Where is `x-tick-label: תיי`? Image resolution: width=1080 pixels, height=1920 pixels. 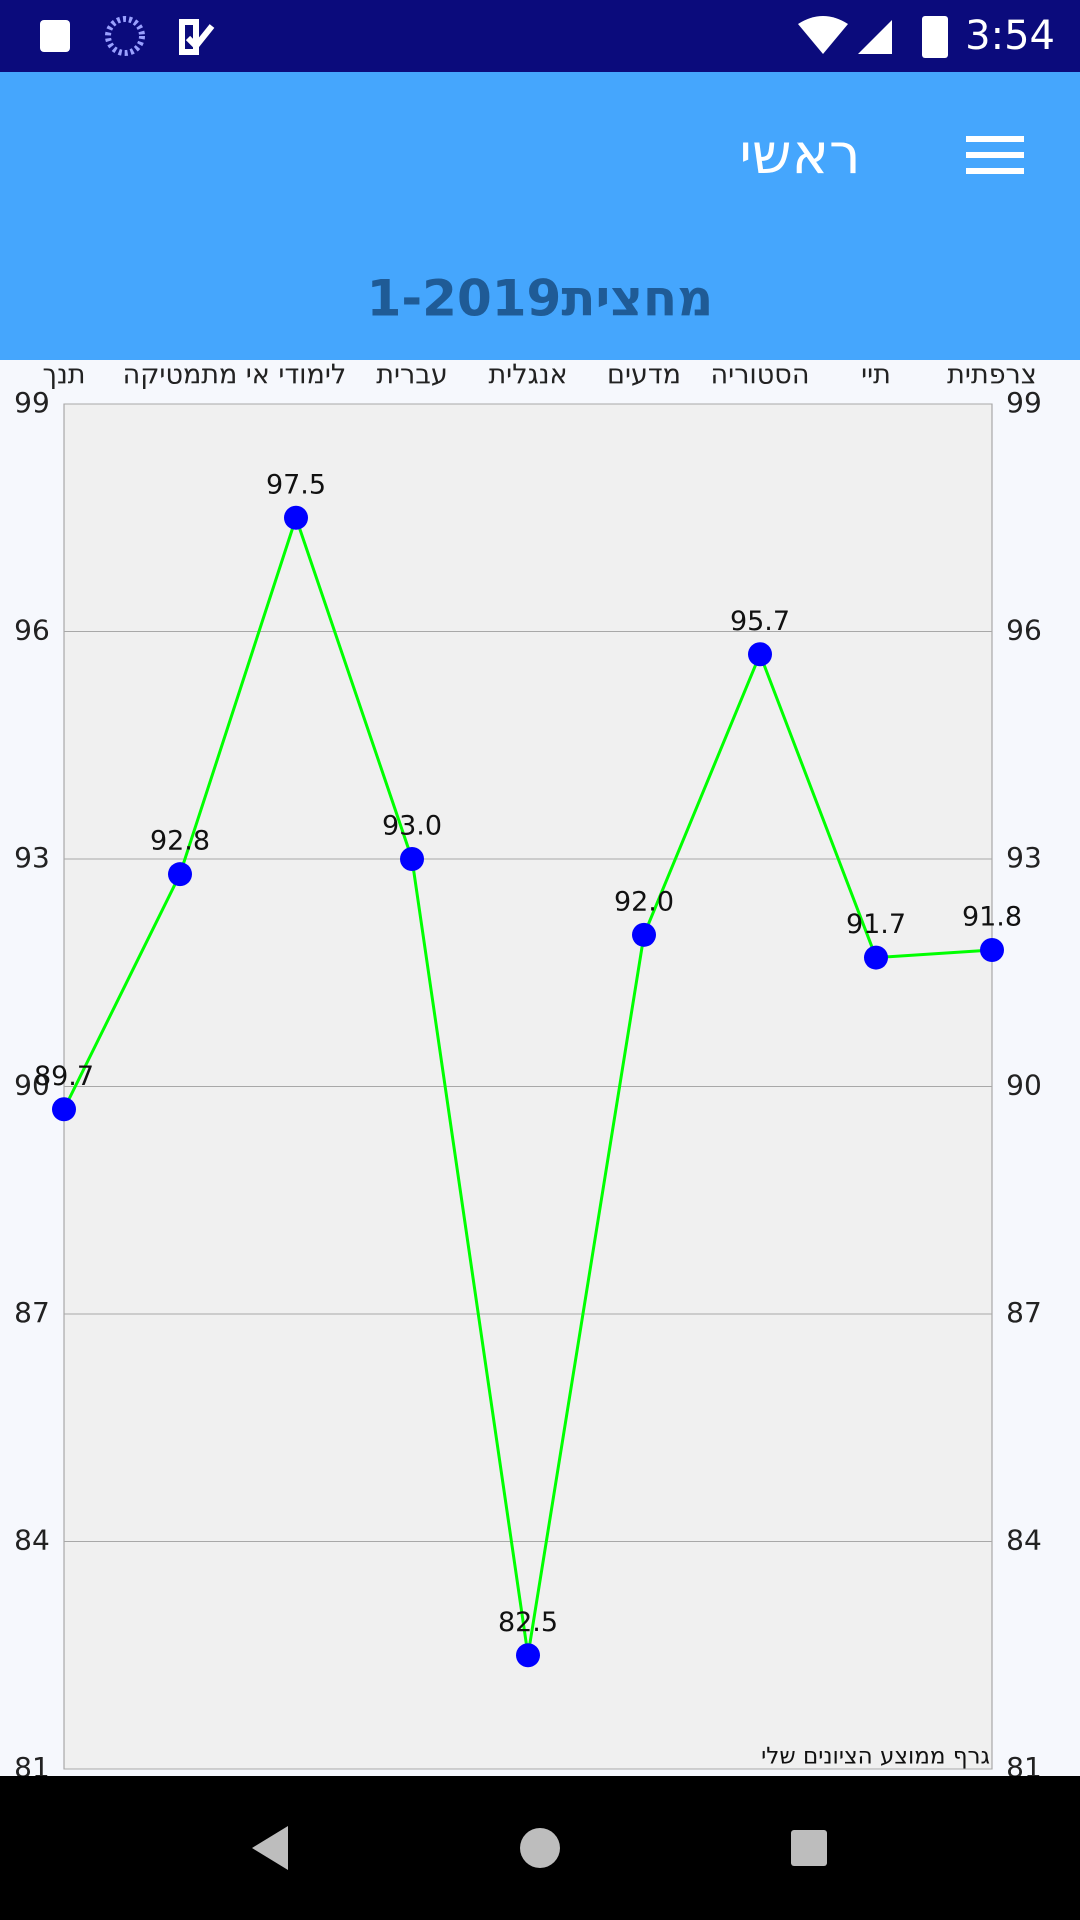
x-tick-label: תיי is located at coordinates (876, 375).